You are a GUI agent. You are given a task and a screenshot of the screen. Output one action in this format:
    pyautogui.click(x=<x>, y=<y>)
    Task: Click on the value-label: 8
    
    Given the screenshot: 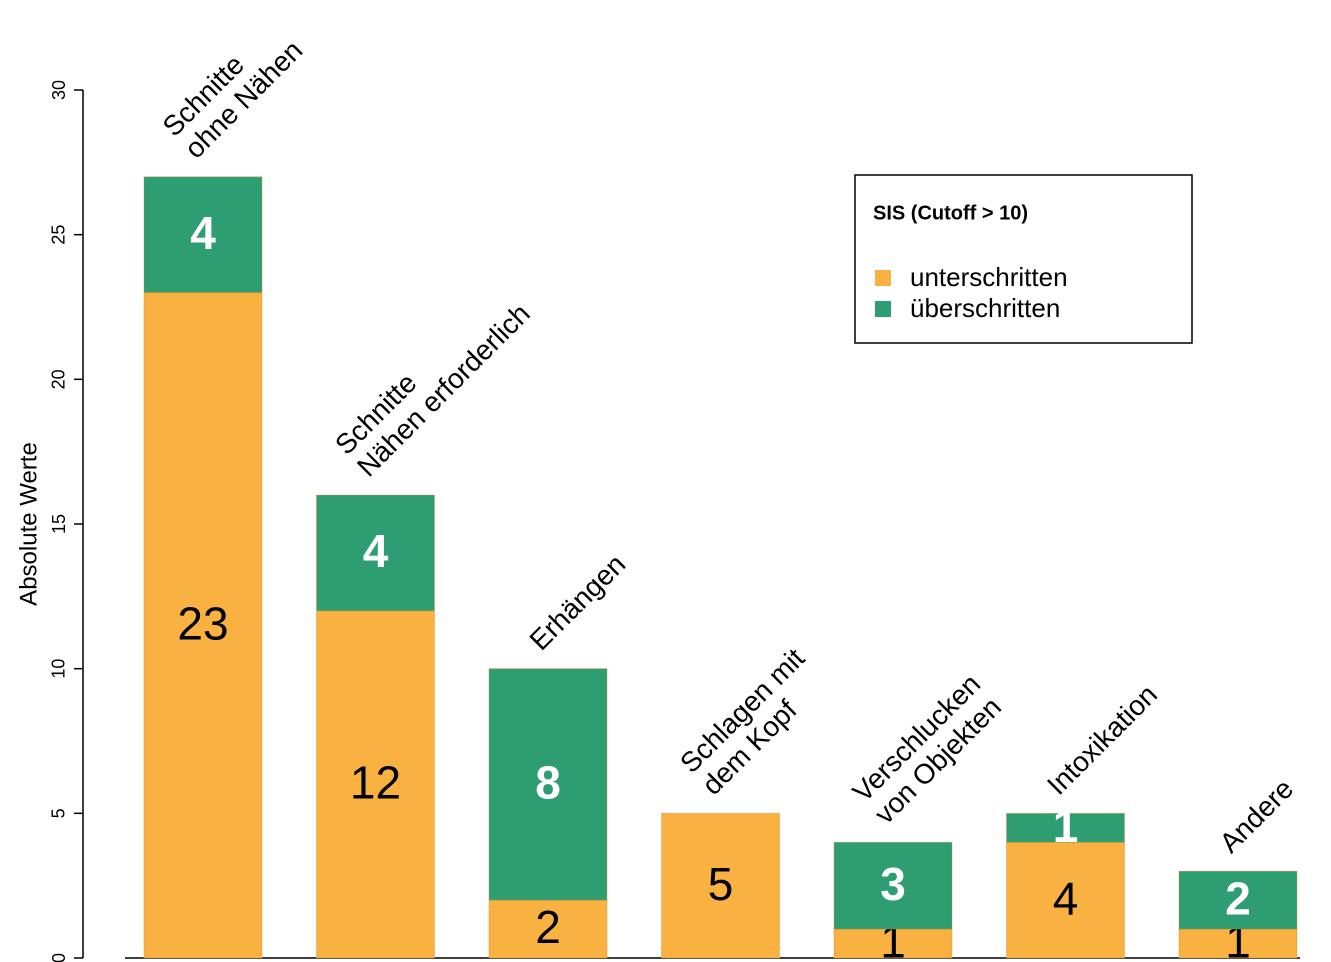 What is the action you would take?
    pyautogui.click(x=548, y=783)
    